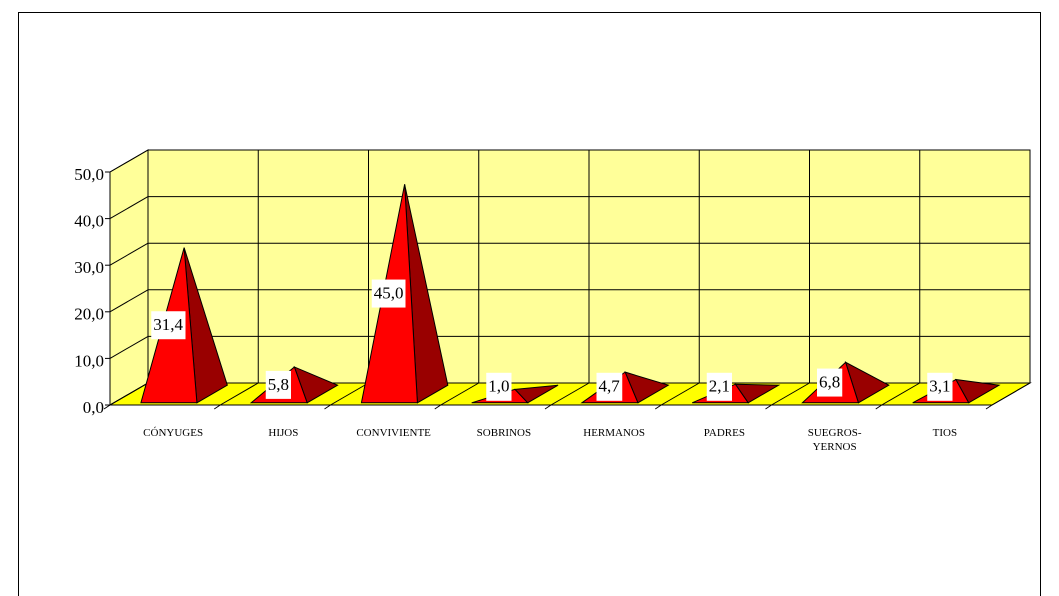  Describe the element at coordinates (89, 314) in the screenshot. I see `y-tick-label: 20,0` at that location.